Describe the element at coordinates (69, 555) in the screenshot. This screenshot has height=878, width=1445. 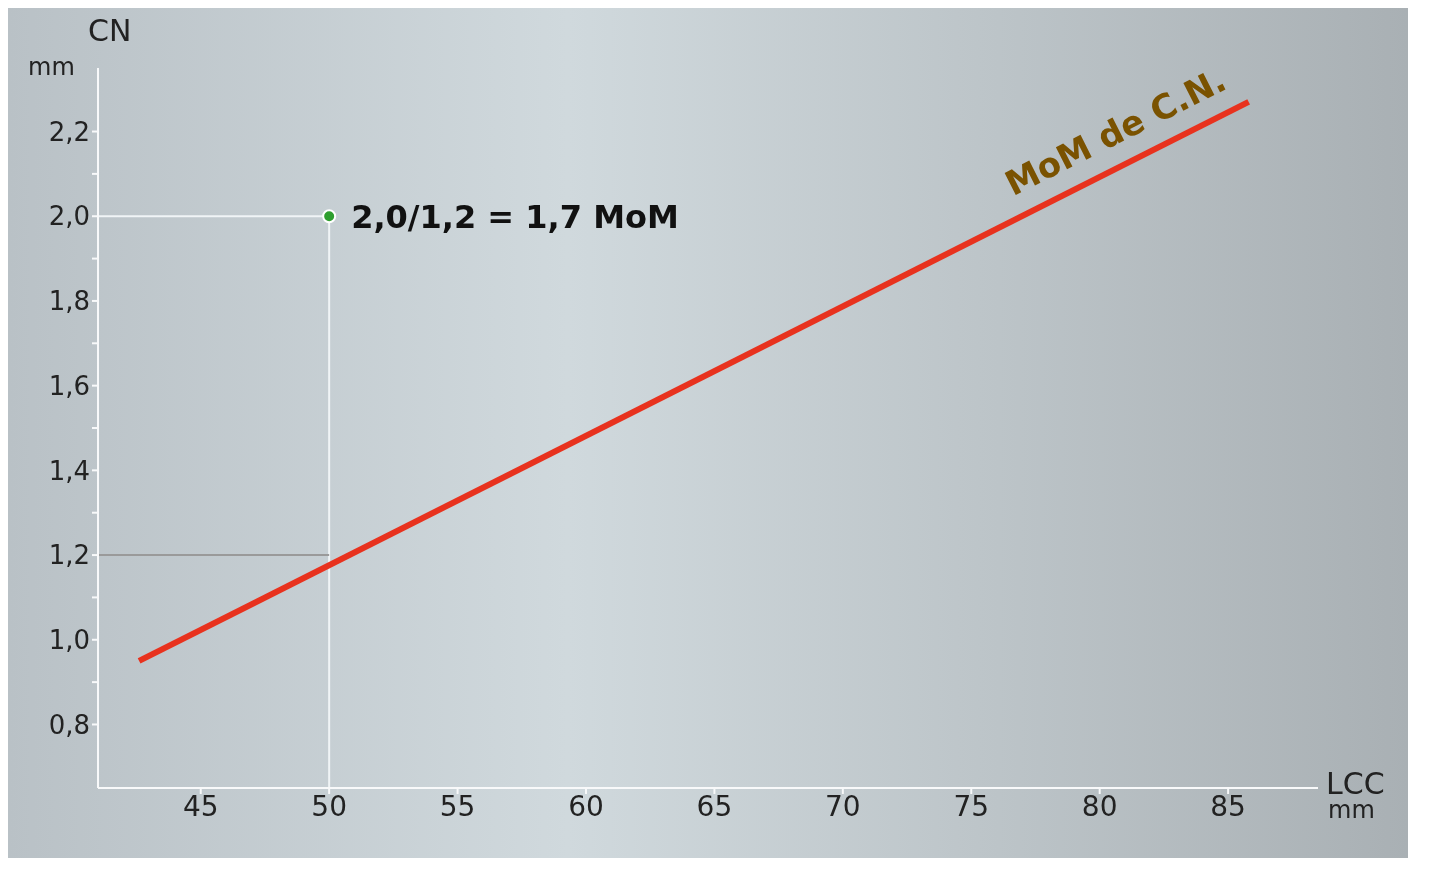
I see `y-tick-label: 1,2` at that location.